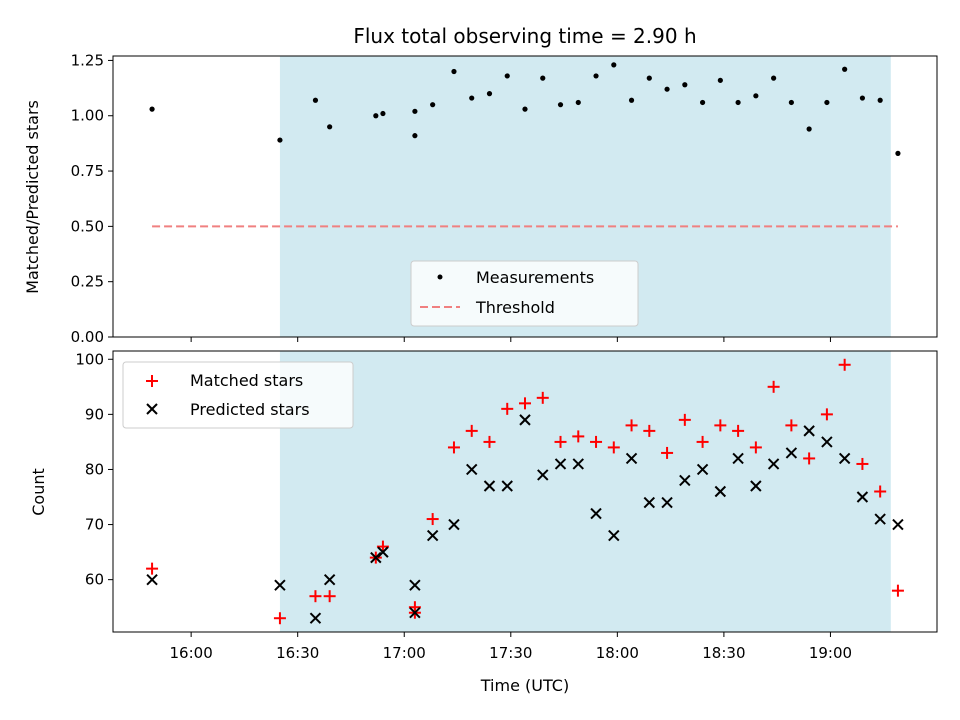  I want to click on bottom-y-axis-label: Count, so click(38, 492).